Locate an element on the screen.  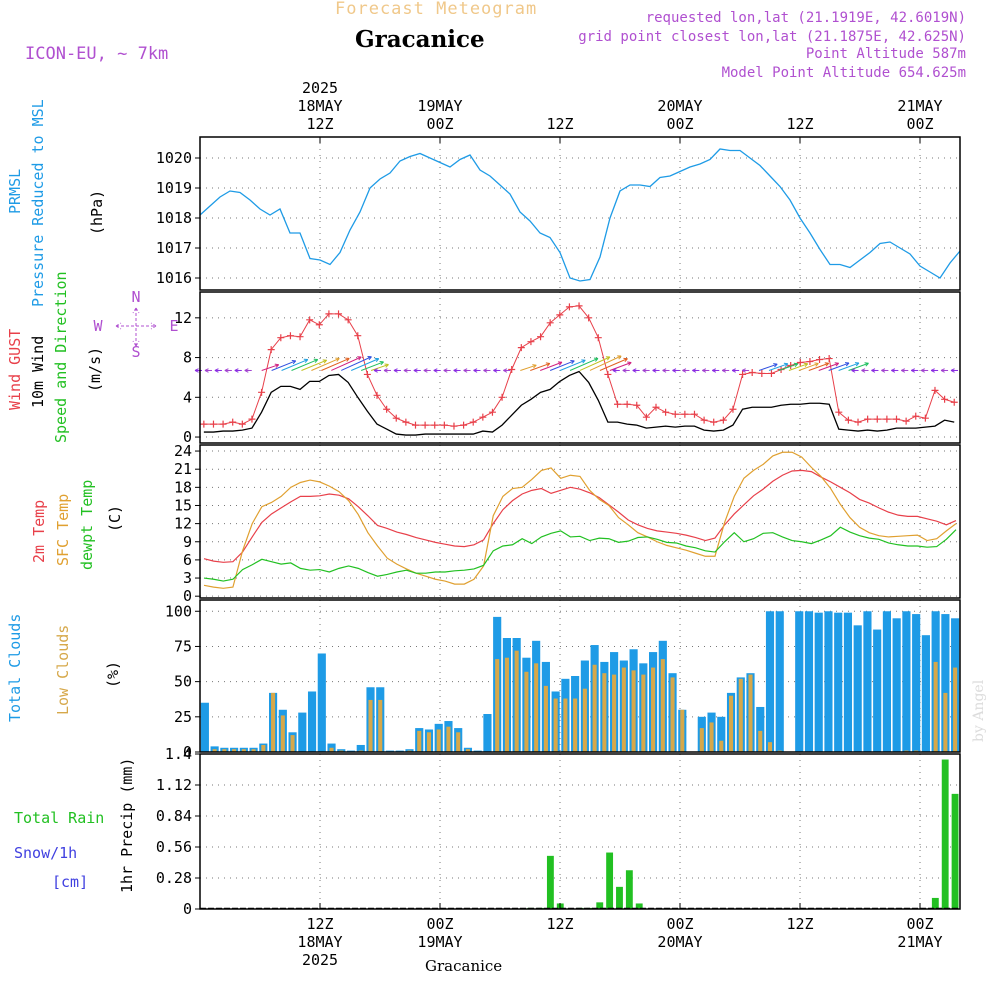
y-tick-label: 6 is located at coordinates (187, 560).